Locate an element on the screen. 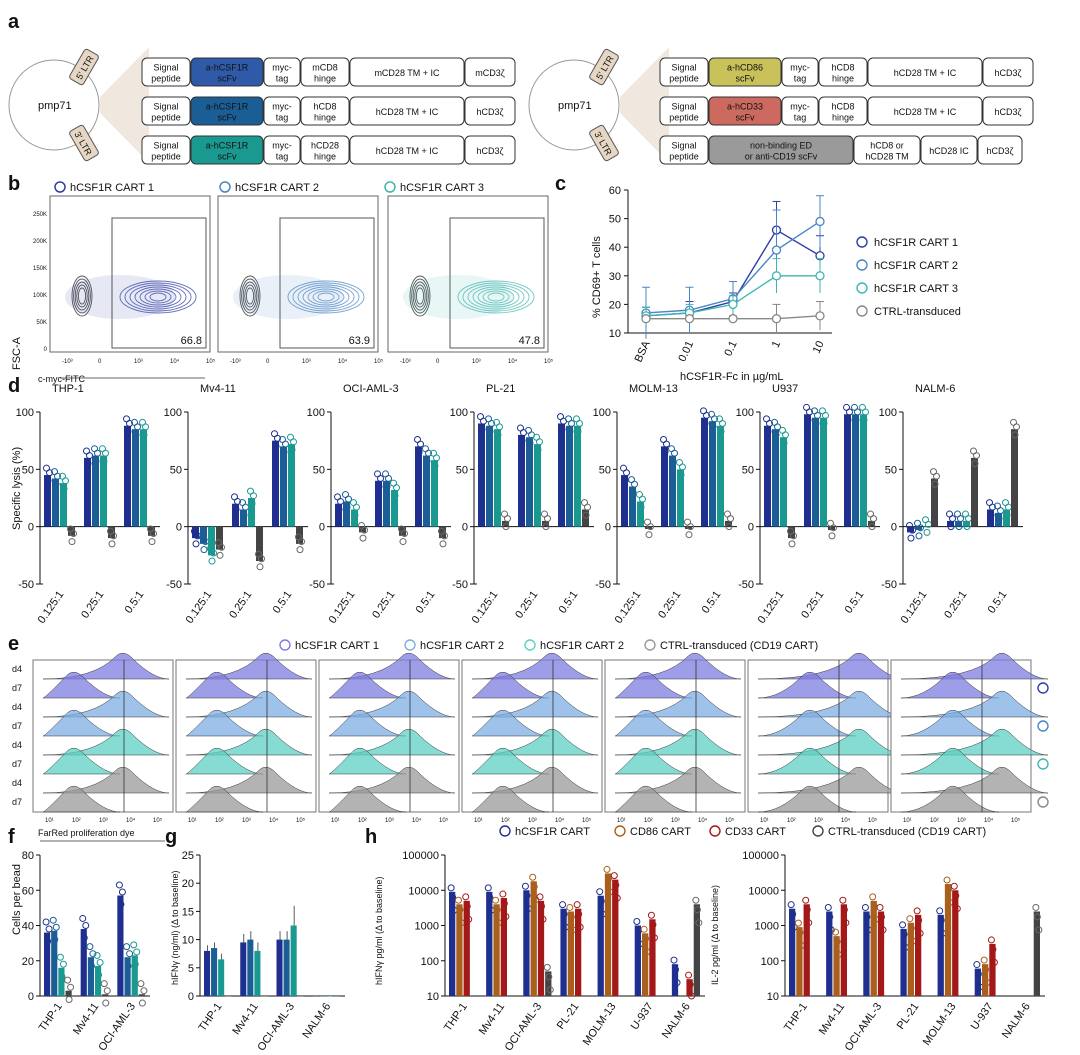  h-left-x-tick-label: OCI-AML-3 is located at coordinates (524, 1027).